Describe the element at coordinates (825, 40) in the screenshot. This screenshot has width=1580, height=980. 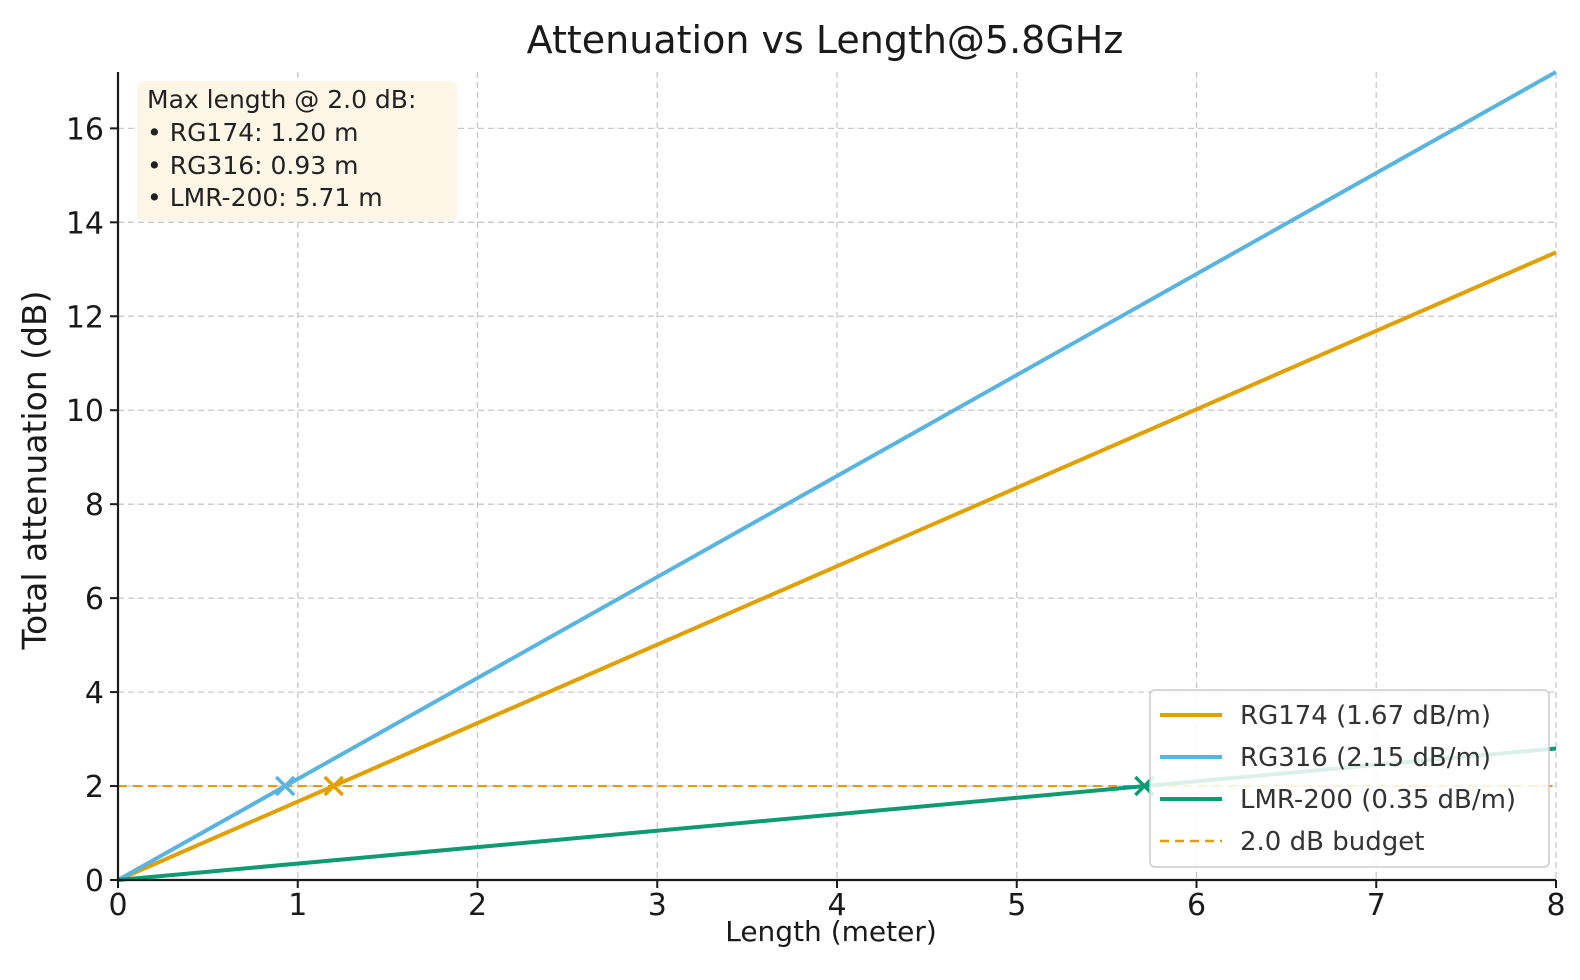
I see `chart-title: Attenuation vs Length@5.8GHz` at that location.